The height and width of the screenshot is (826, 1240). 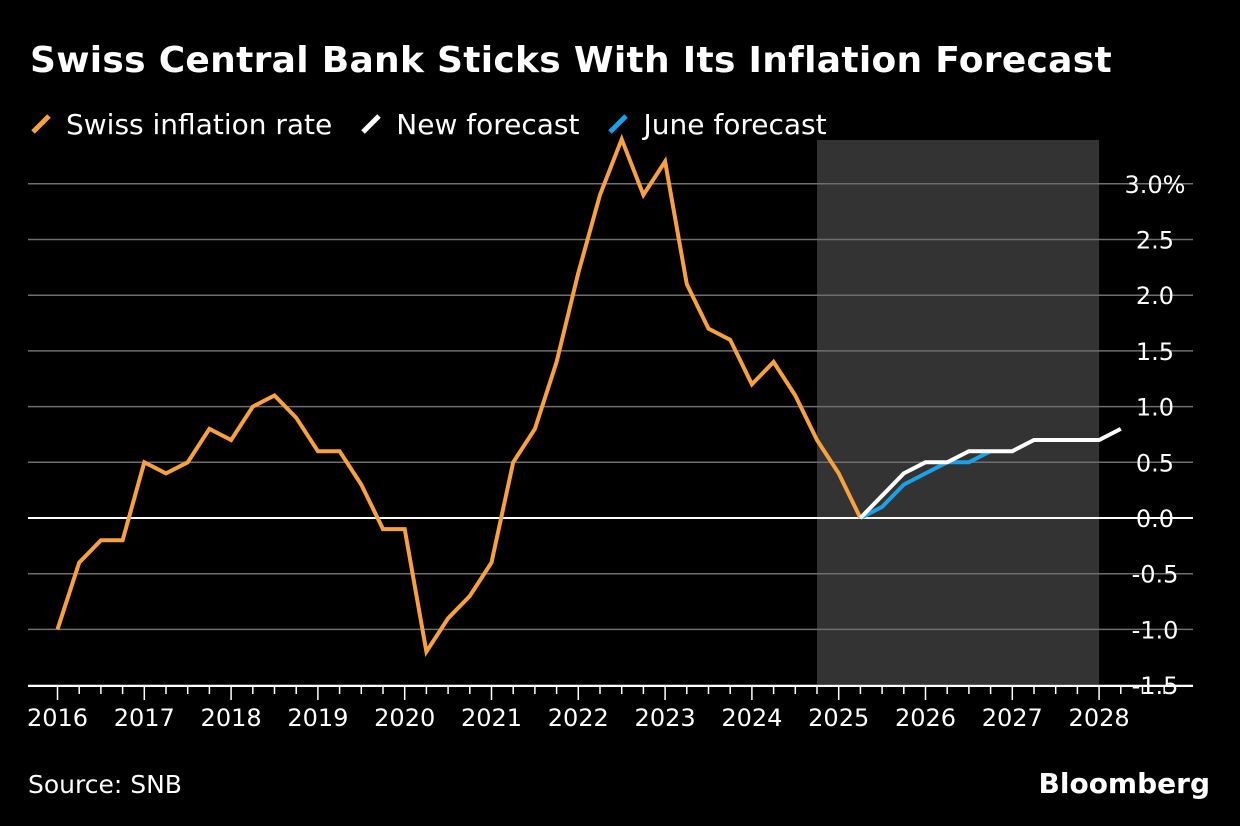 What do you see at coordinates (404, 718) in the screenshot?
I see `x-tick-label-2020: 2020` at bounding box center [404, 718].